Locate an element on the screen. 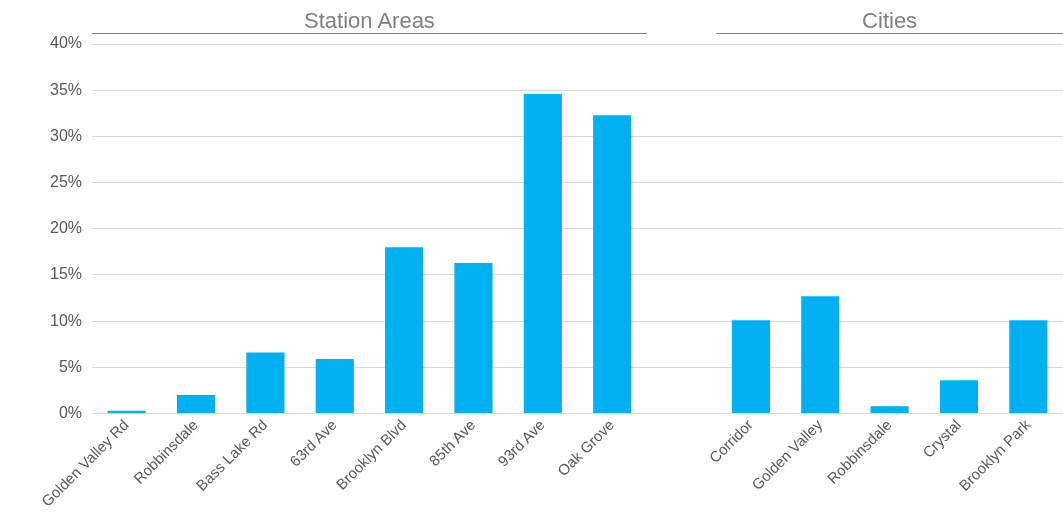 The width and height of the screenshot is (1063, 518). y-tick-label: 5% is located at coordinates (70, 366).